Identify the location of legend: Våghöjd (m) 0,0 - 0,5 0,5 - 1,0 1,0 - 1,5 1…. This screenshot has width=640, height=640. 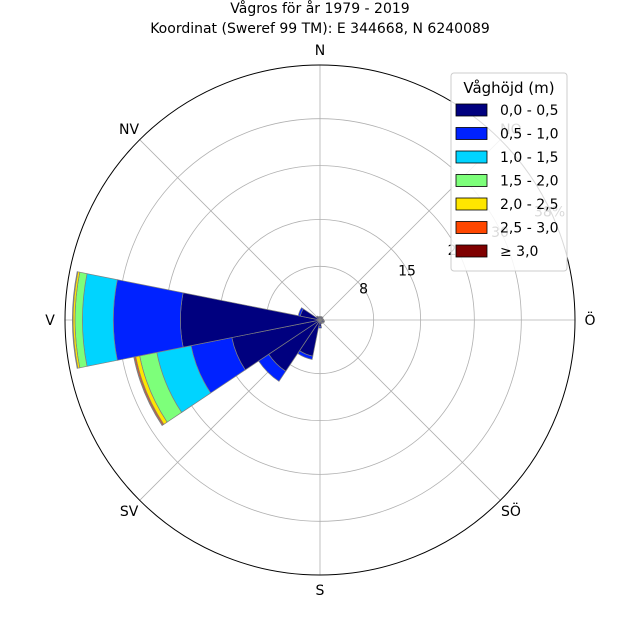
(509, 172).